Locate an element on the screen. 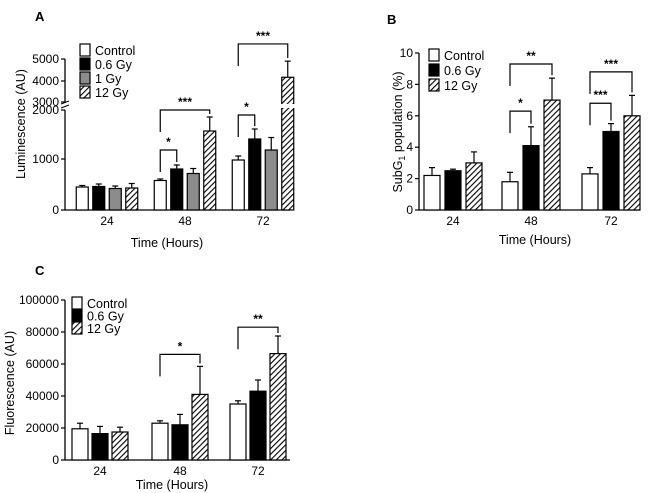 The height and width of the screenshot is (493, 650). x-axis-title-a: Time (Hours) is located at coordinates (167, 243).